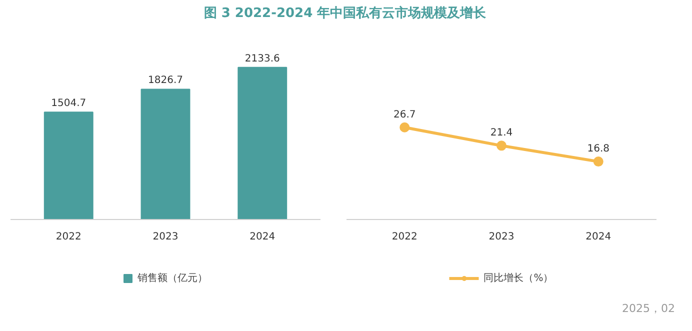 This screenshot has height=331, width=692. What do you see at coordinates (173, 278) in the screenshot?
I see `legend-label: 销售额（亿元）` at bounding box center [173, 278].